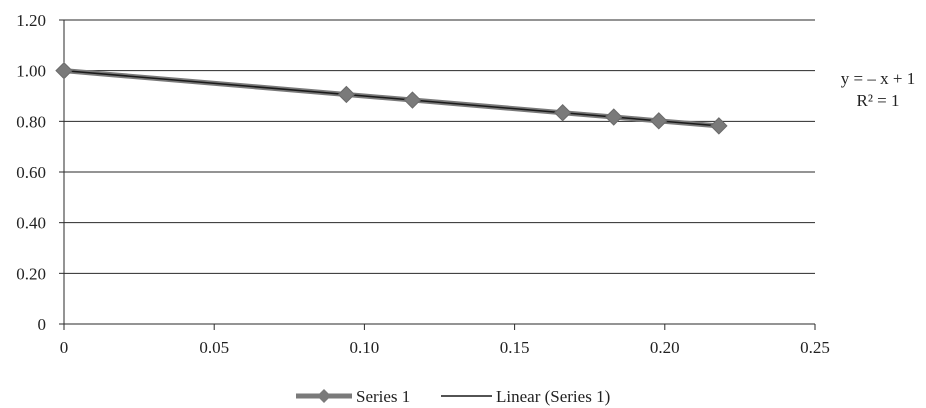 Image resolution: width=926 pixels, height=408 pixels. What do you see at coordinates (445, 347) in the screenshot?
I see `x-axis-tick-labels: 0 0.05 0.10 0.15 0.20 0.25` at bounding box center [445, 347].